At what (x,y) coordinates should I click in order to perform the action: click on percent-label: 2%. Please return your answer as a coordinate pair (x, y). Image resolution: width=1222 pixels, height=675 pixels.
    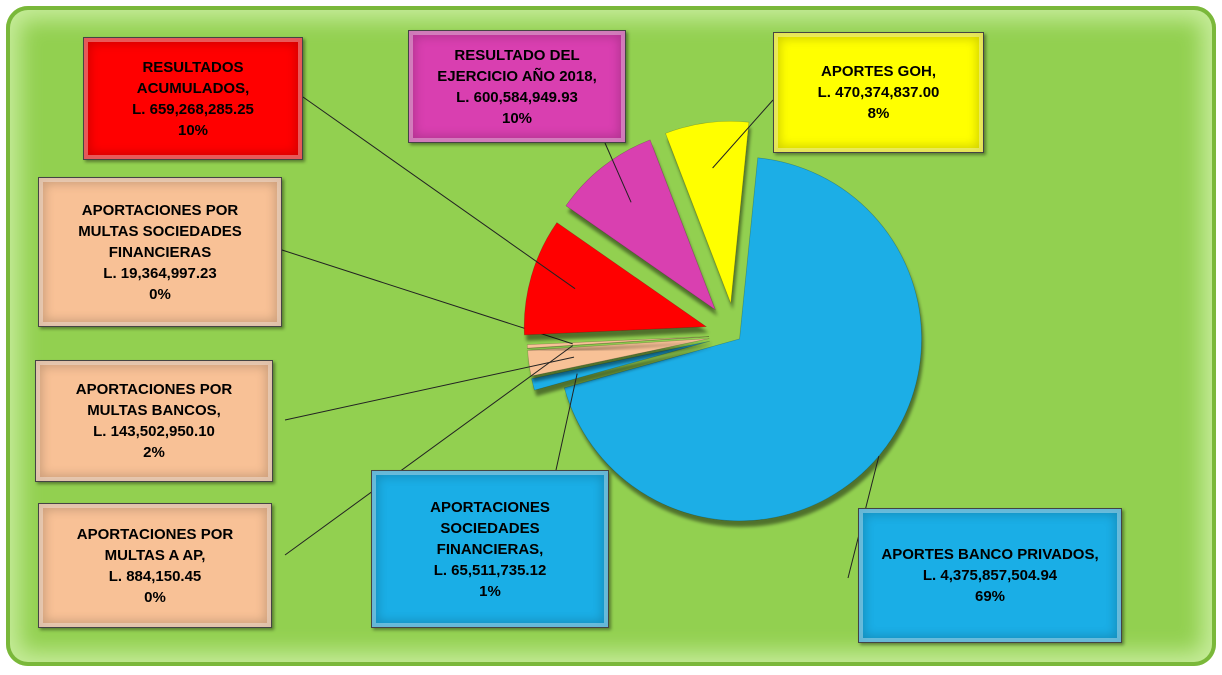
    Looking at the image, I should click on (154, 452).